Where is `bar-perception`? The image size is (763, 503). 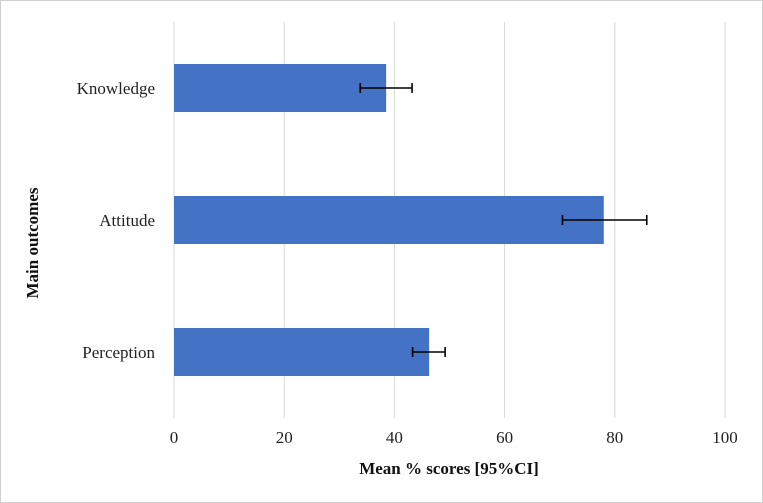
bar-perception is located at coordinates (302, 352).